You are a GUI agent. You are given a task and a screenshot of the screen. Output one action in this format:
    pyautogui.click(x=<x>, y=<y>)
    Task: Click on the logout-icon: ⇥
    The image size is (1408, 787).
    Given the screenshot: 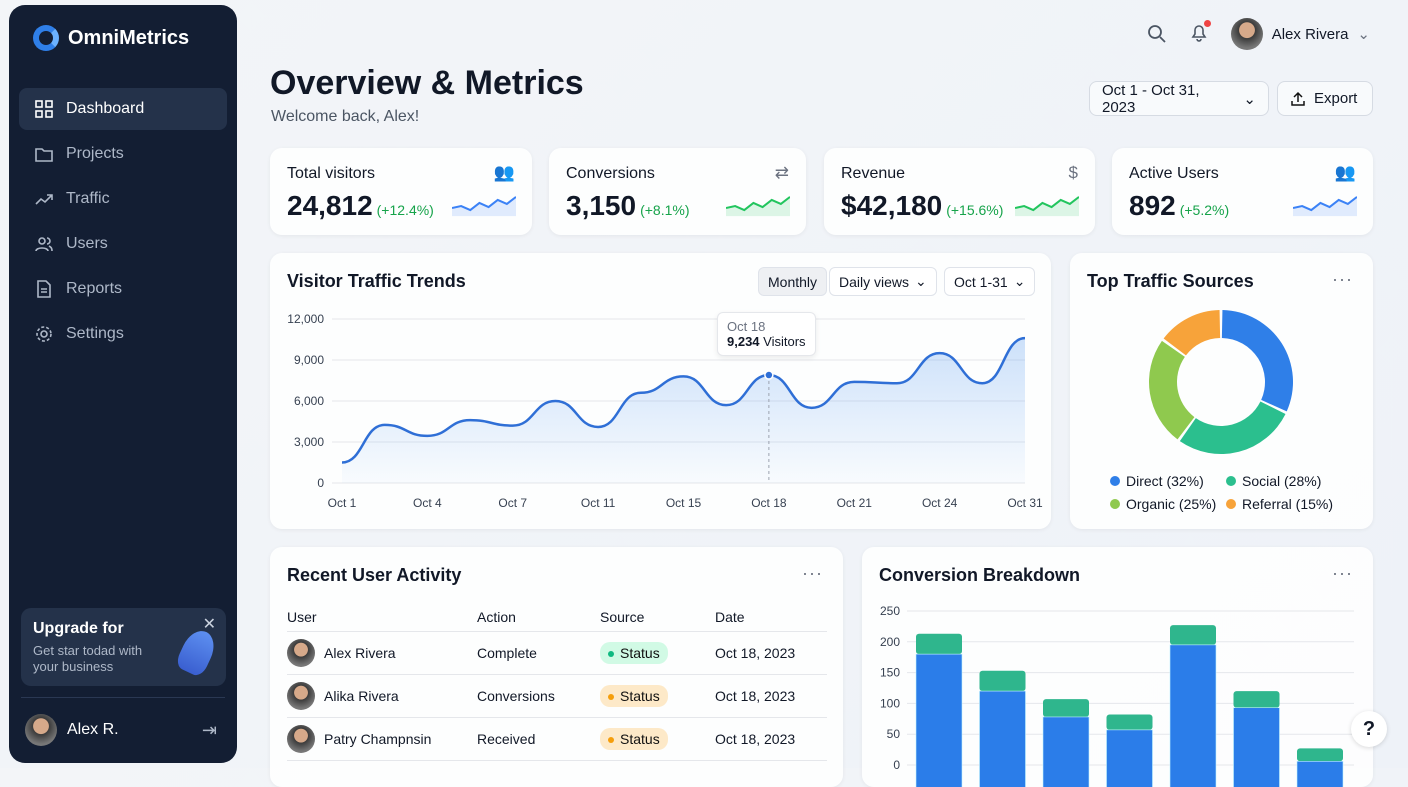 What is the action you would take?
    pyautogui.click(x=209, y=730)
    